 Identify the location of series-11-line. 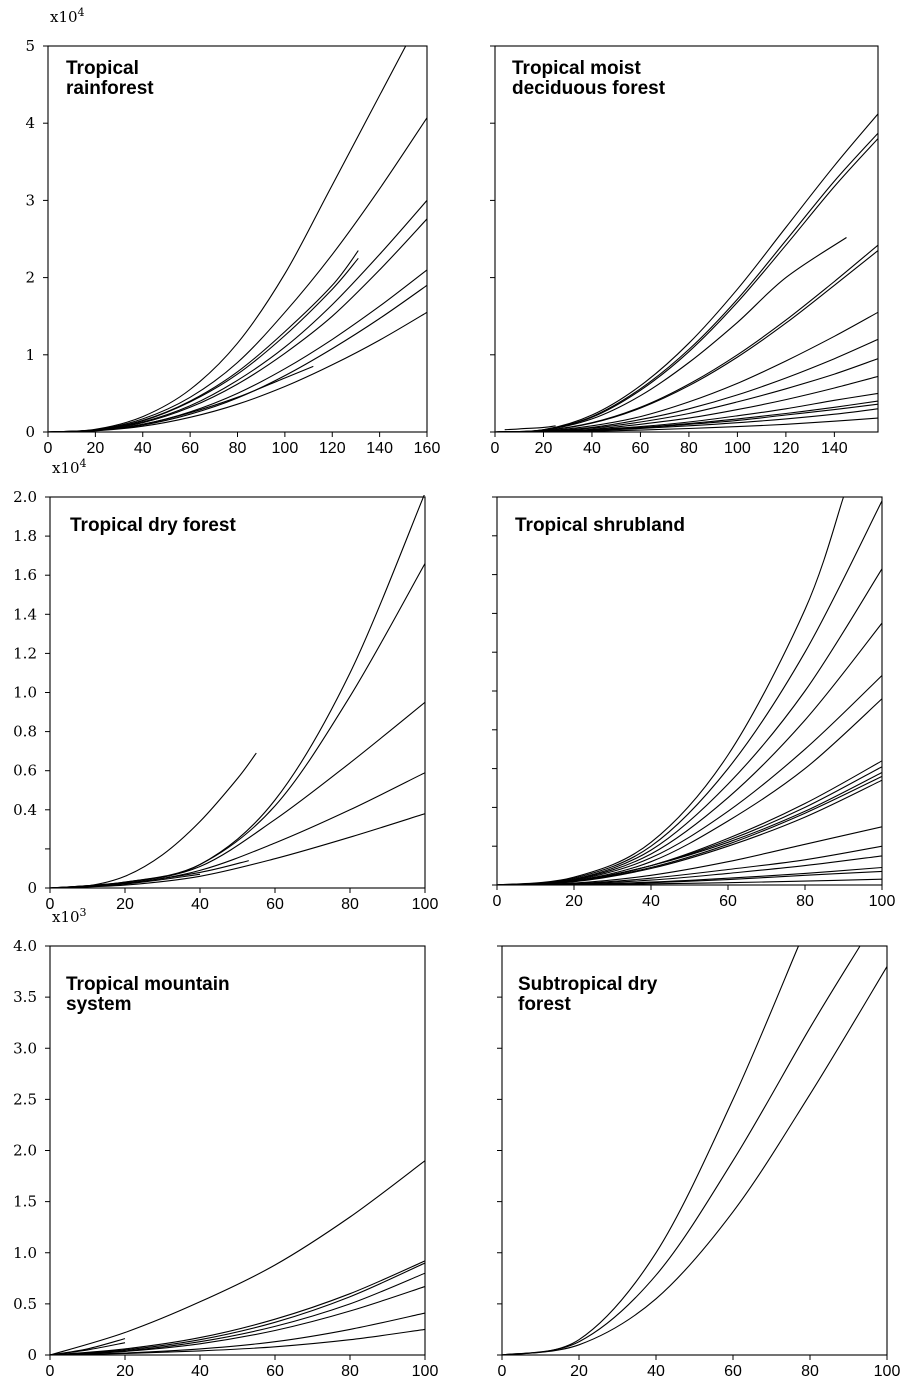
(689, 832).